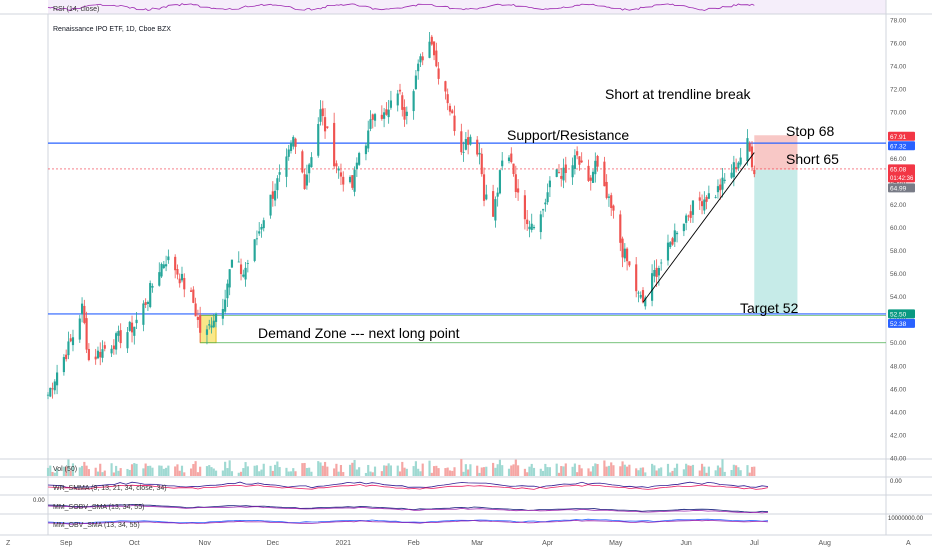  Describe the element at coordinates (776, 241) in the screenshot. I see `profit-target-zone` at that location.